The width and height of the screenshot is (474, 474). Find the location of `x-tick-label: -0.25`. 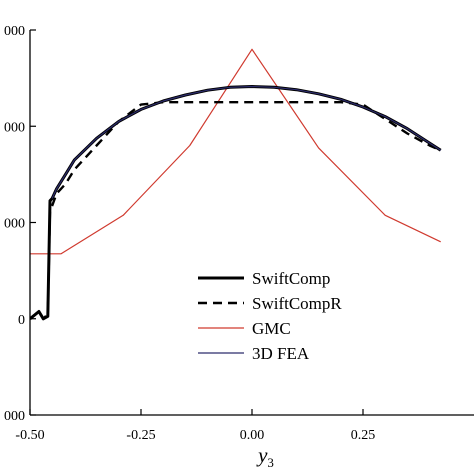

x-tick-label: -0.25 is located at coordinates (140, 435).